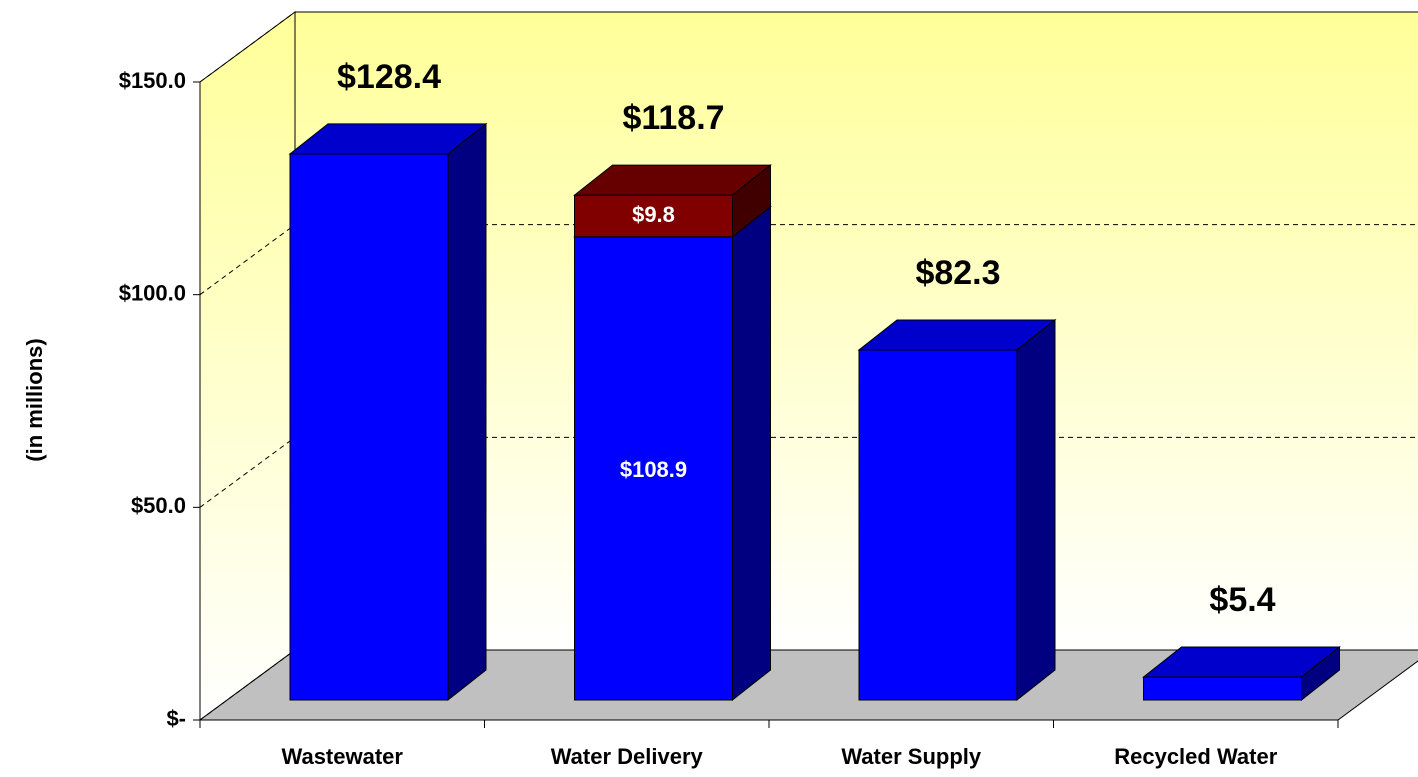  Describe the element at coordinates (911, 756) in the screenshot. I see `x-tick-label: Water Supply` at that location.